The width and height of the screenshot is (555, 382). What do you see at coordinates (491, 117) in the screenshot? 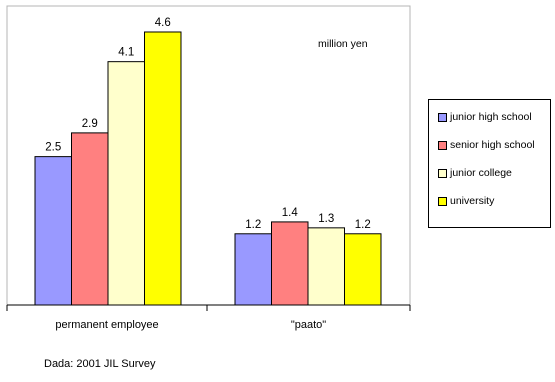
I see `legend-label: junior high school` at bounding box center [491, 117].